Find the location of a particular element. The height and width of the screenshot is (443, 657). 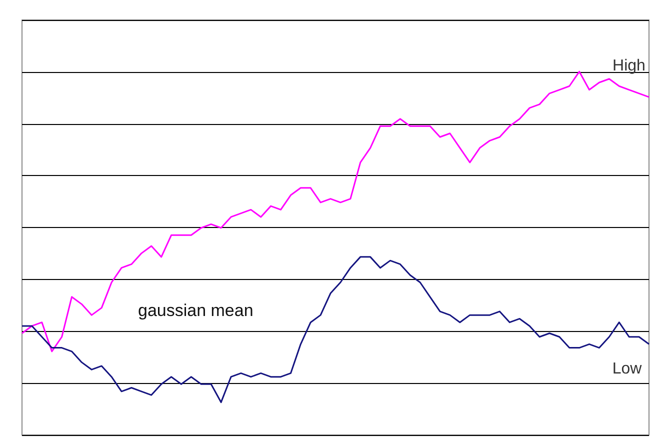

series-label: Low is located at coordinates (627, 369).